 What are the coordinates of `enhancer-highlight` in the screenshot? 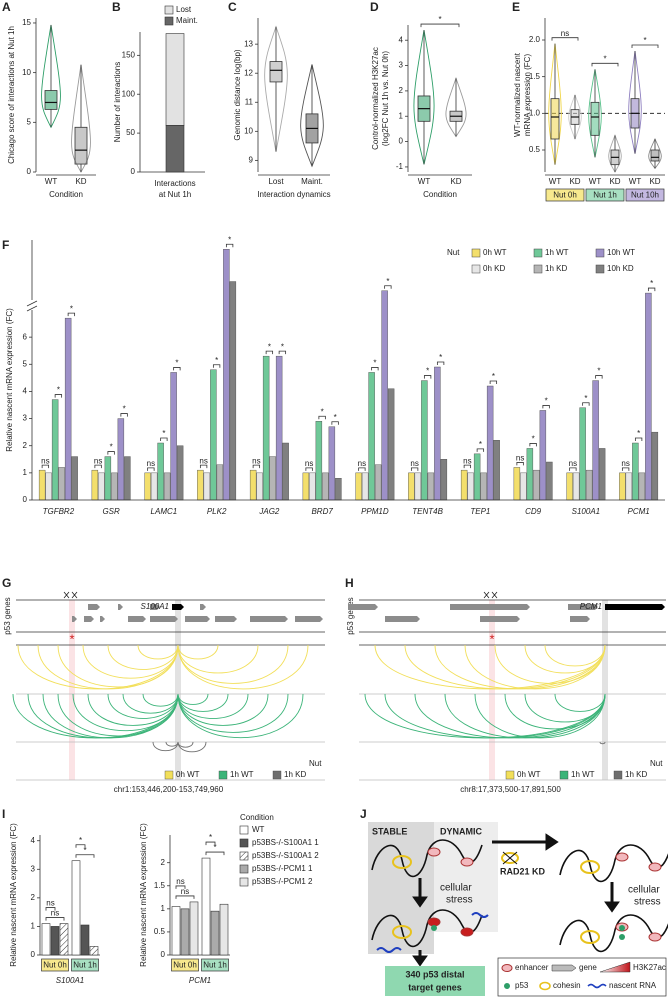 It's located at (72, 690).